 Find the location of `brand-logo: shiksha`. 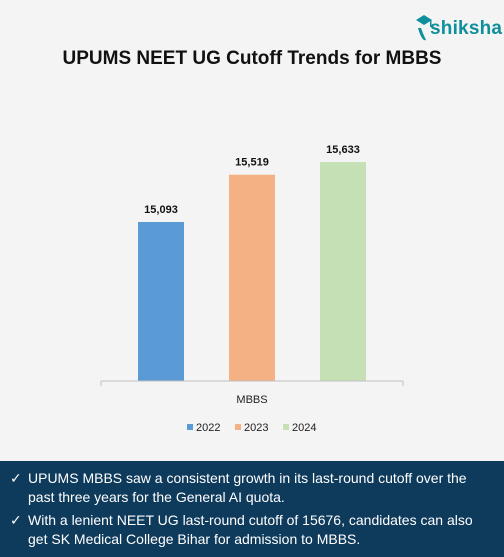

brand-logo: shiksha is located at coordinates (458, 28).